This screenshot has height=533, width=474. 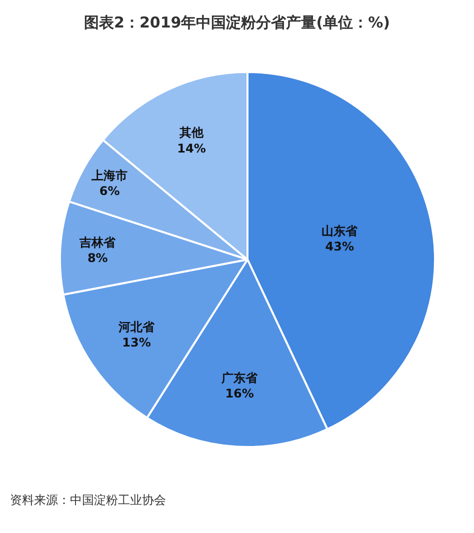 I want to click on data-label: 16%, so click(x=239, y=393).